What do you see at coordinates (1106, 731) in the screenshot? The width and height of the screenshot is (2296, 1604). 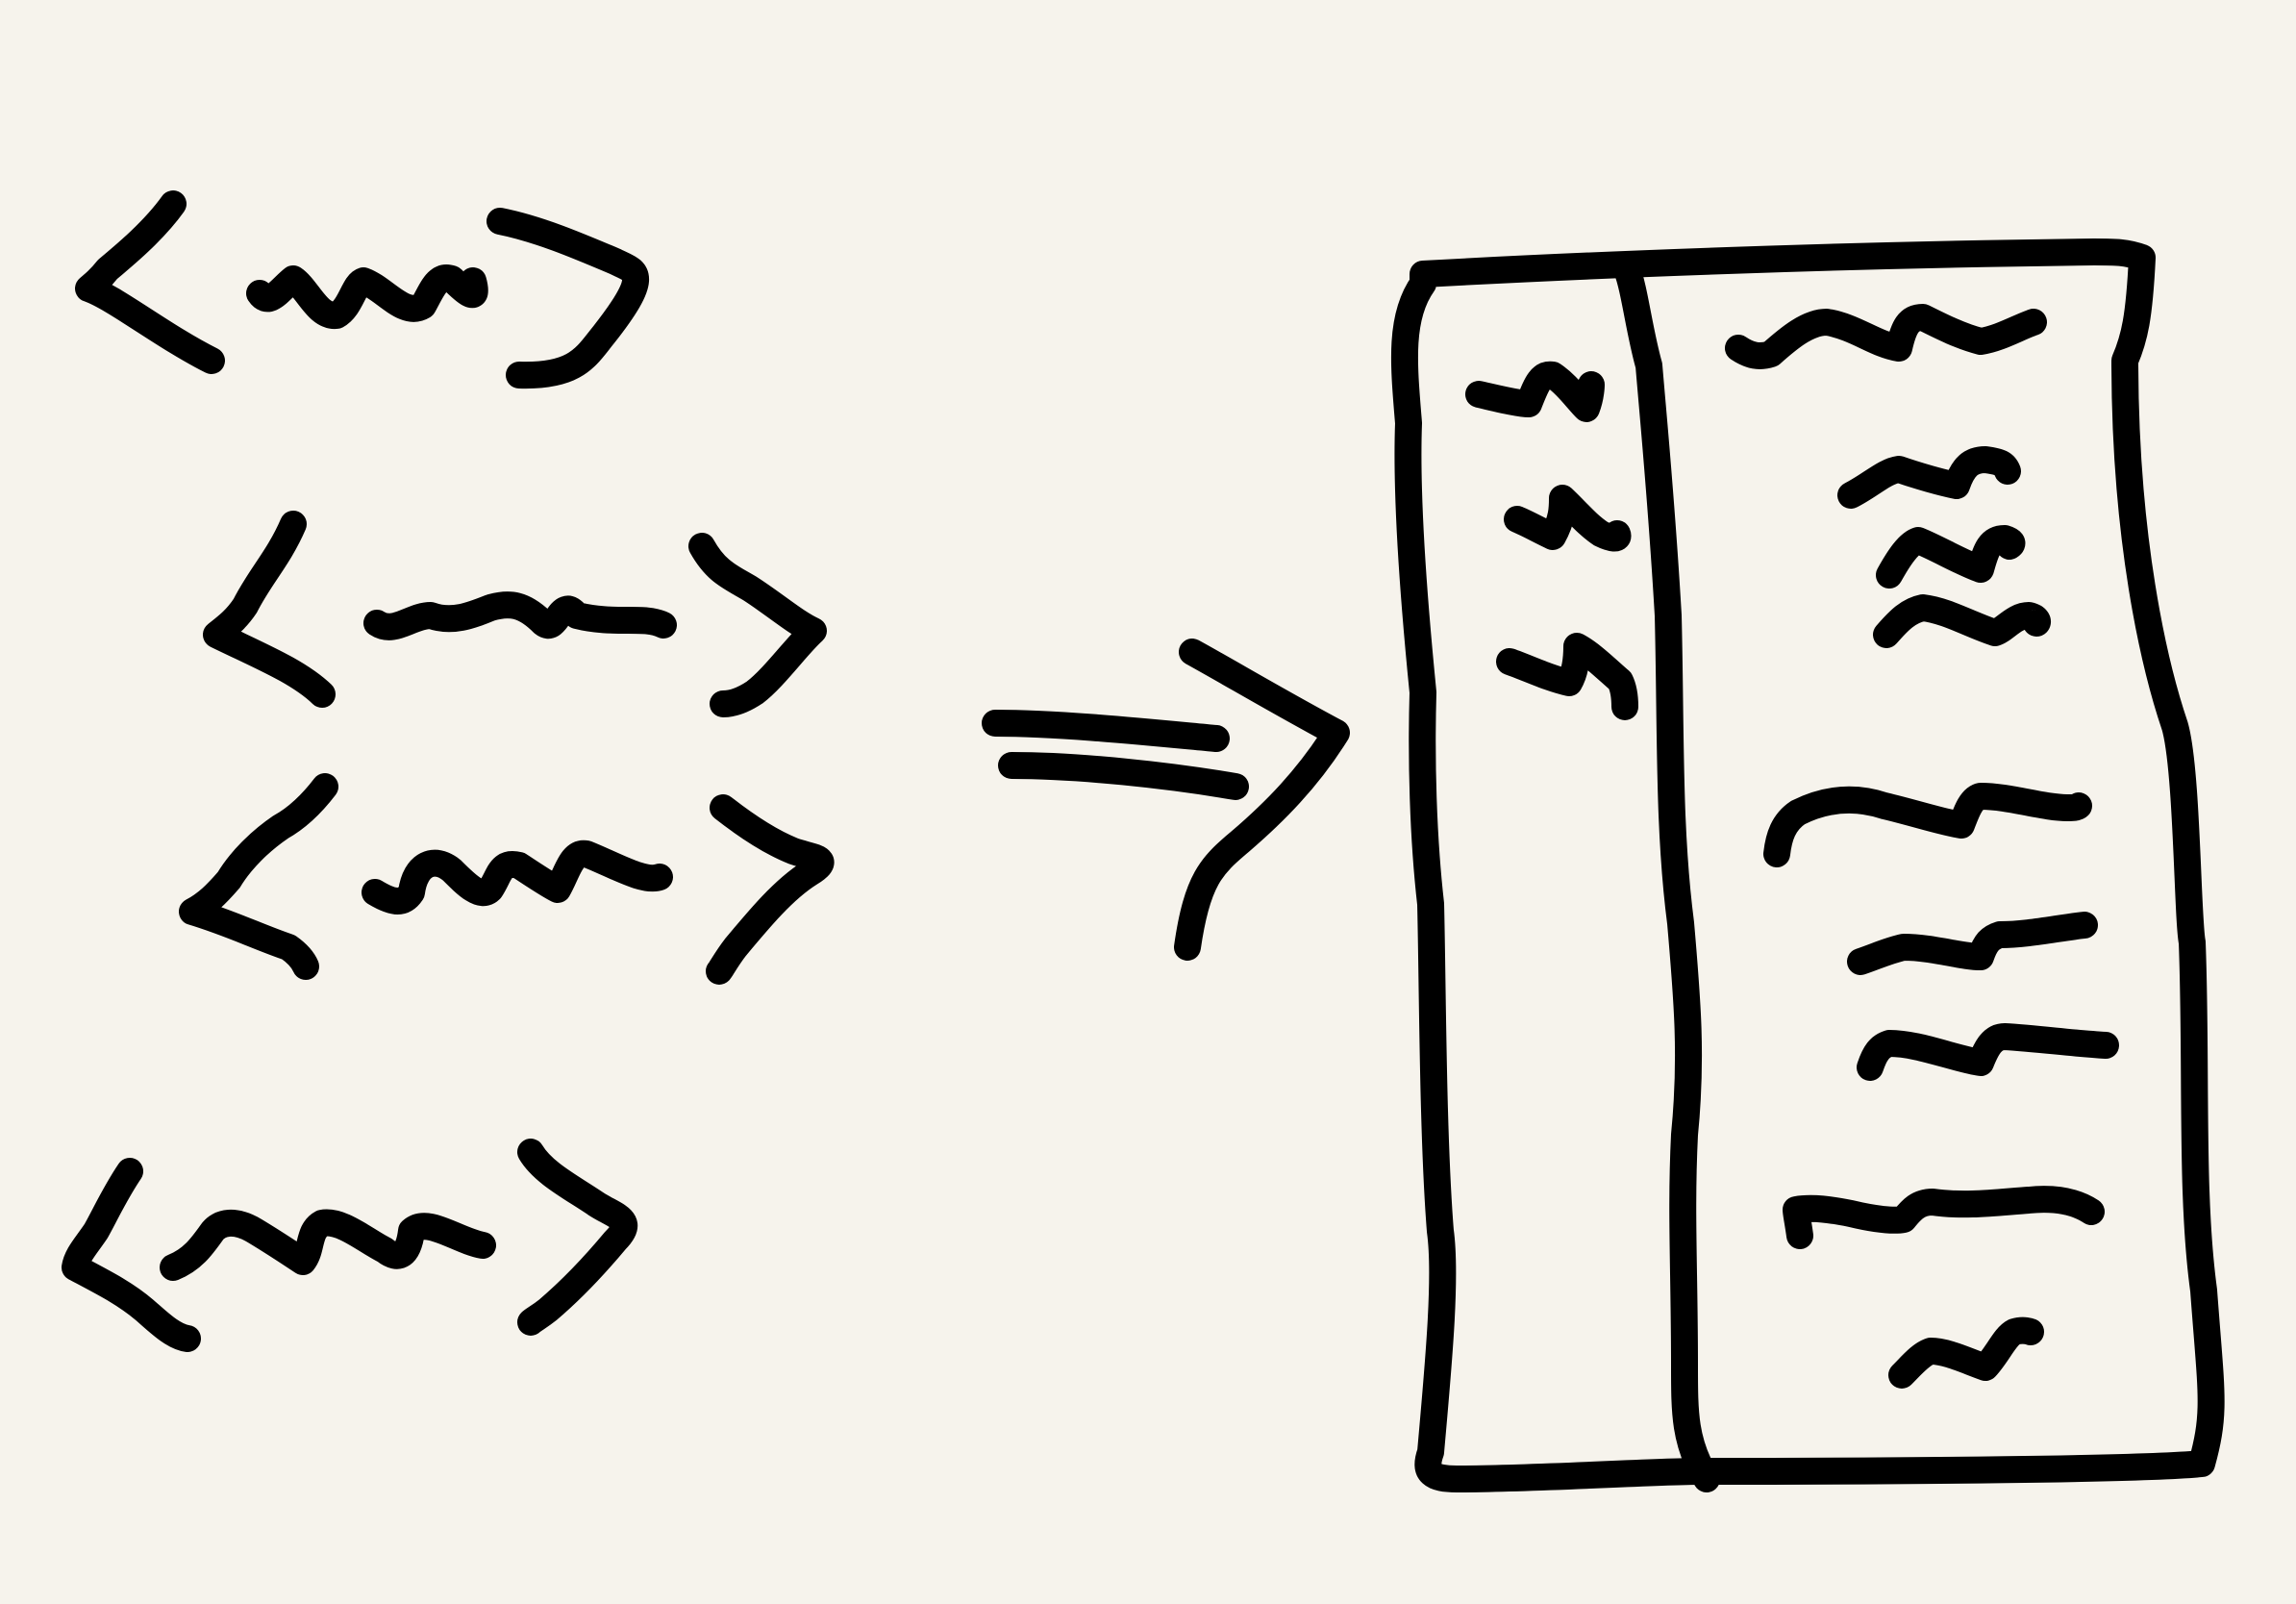 I see `arrow-shaft-top` at bounding box center [1106, 731].